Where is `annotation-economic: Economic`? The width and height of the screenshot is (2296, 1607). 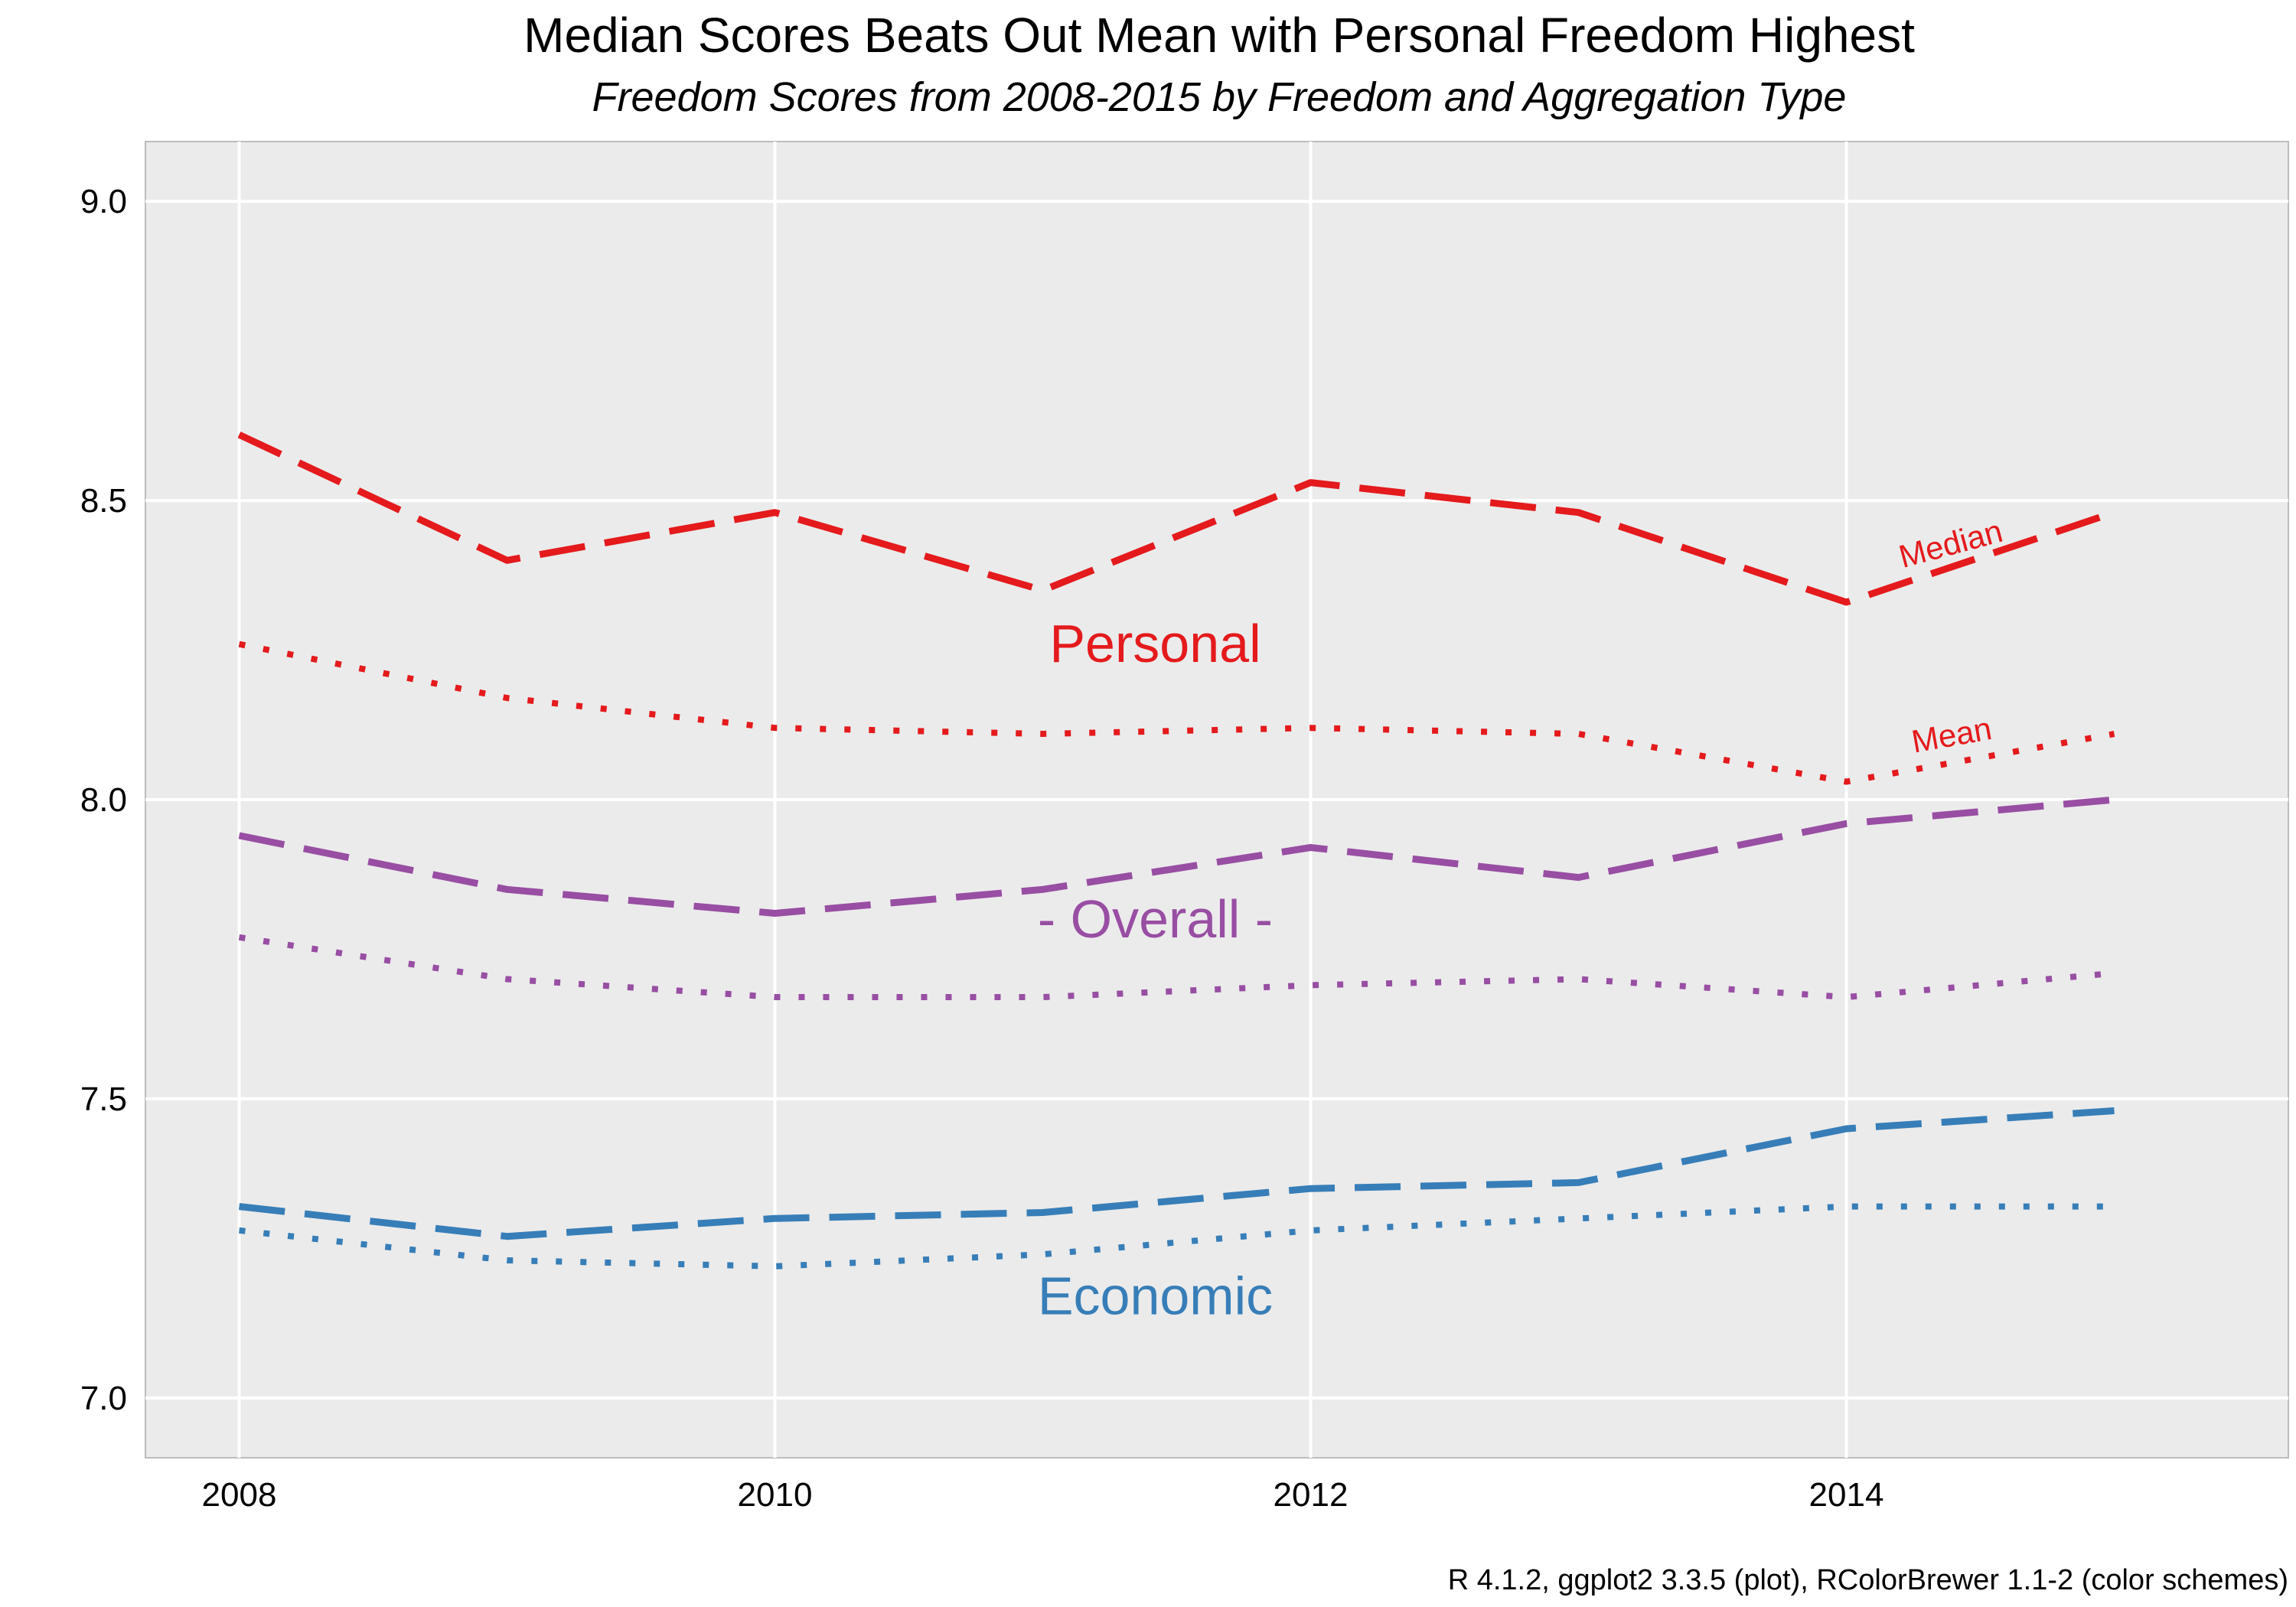
annotation-economic: Economic is located at coordinates (1155, 1295).